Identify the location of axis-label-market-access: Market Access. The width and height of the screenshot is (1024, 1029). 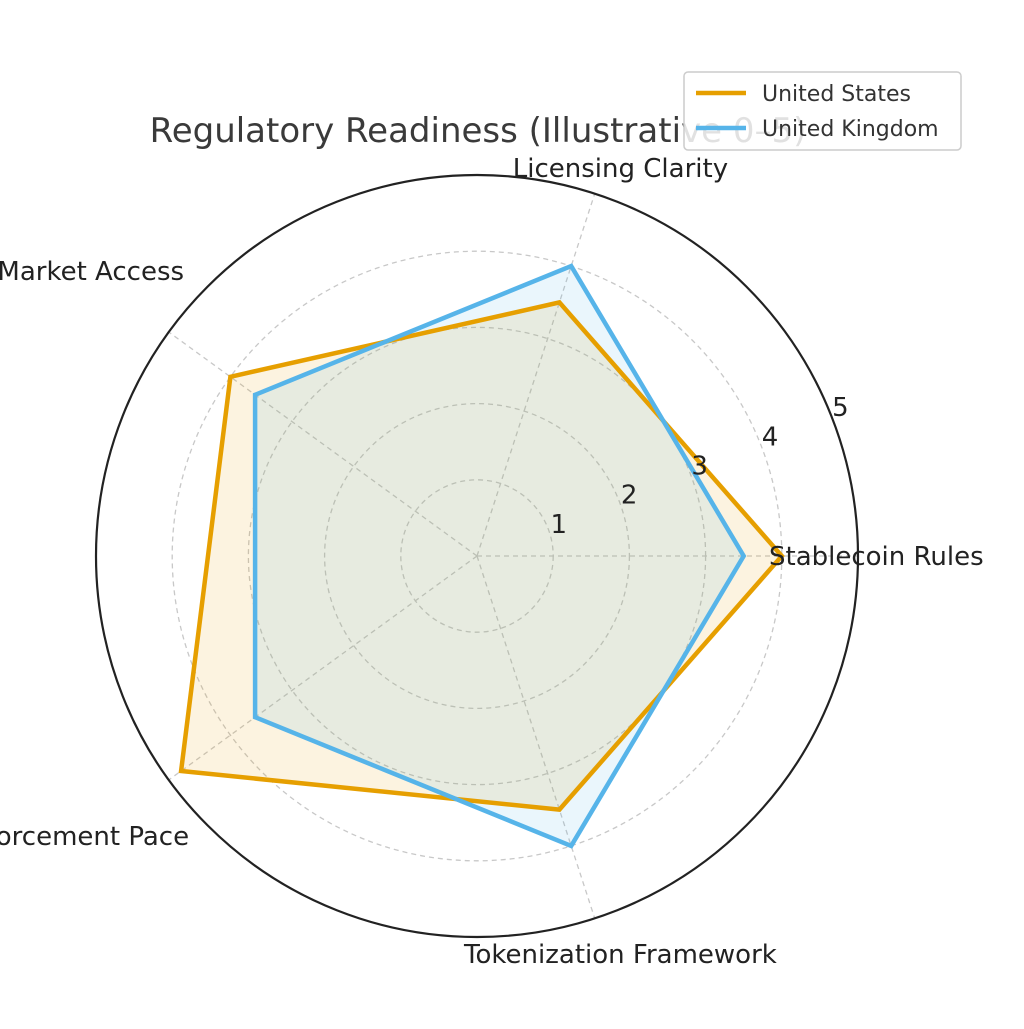
(92, 272).